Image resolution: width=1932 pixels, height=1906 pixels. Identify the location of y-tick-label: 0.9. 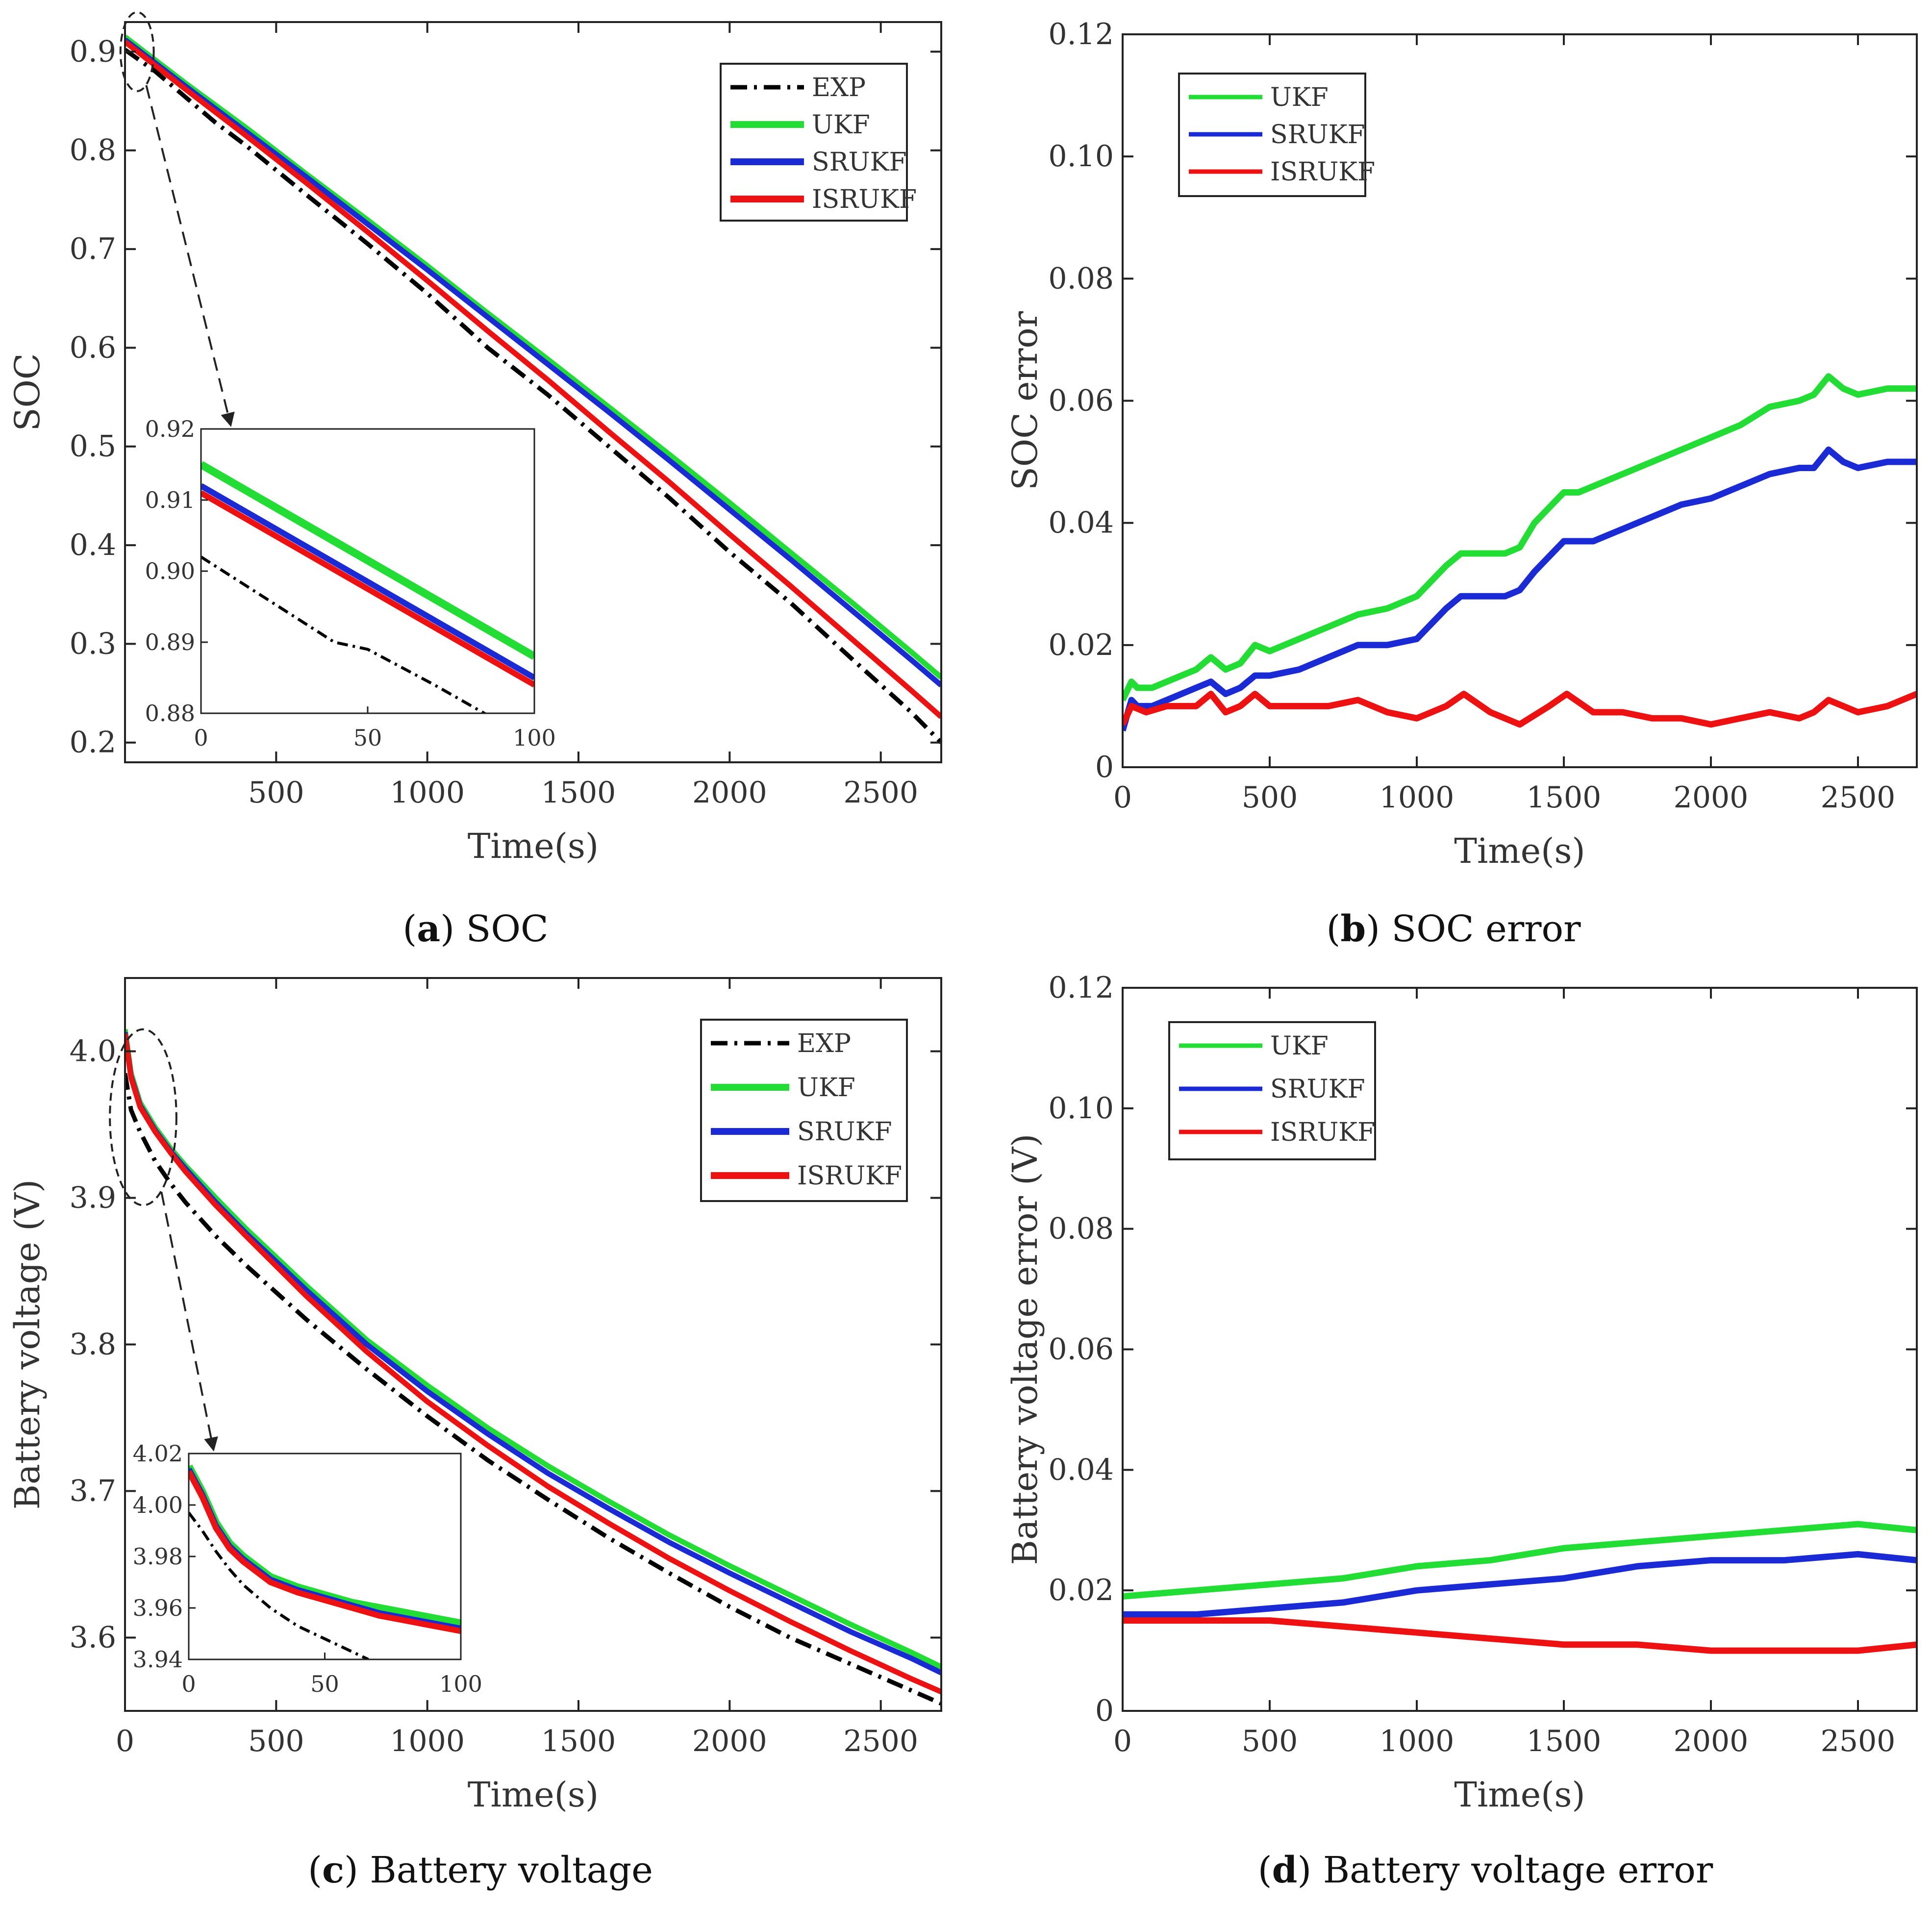
(93, 51).